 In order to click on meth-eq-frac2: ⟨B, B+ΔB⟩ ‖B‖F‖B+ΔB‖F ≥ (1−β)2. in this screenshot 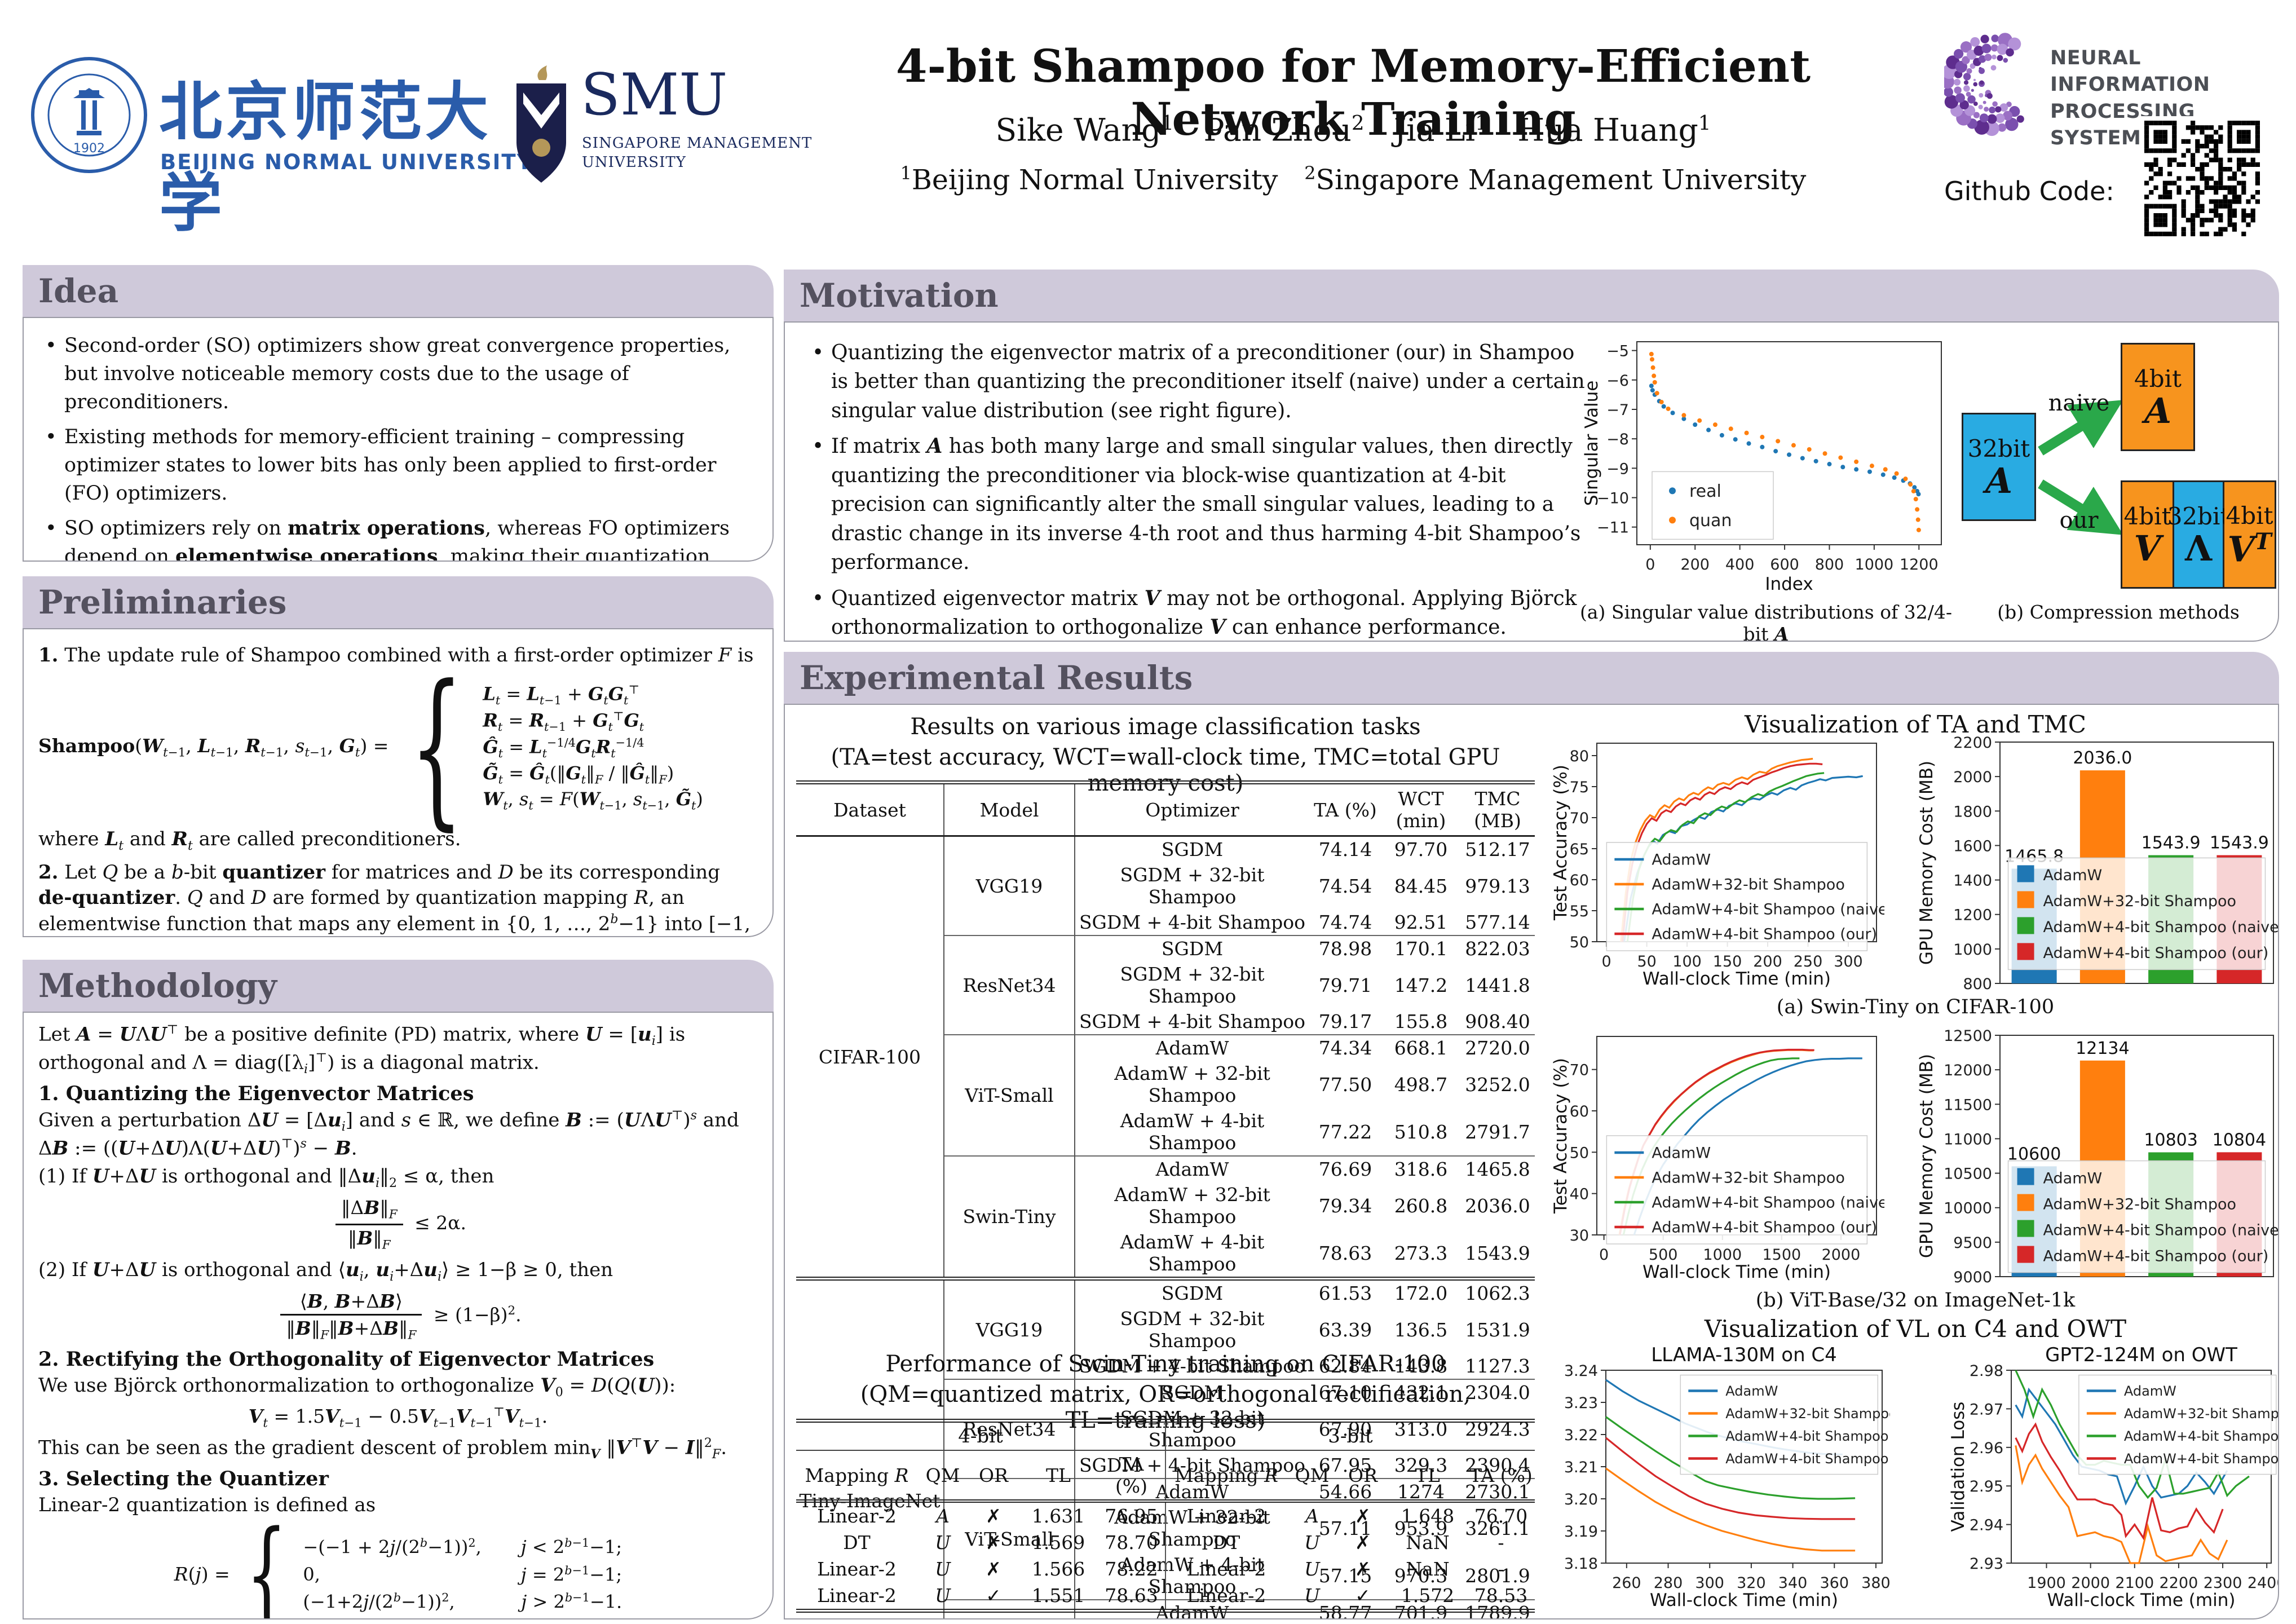, I will do `click(398, 1317)`.